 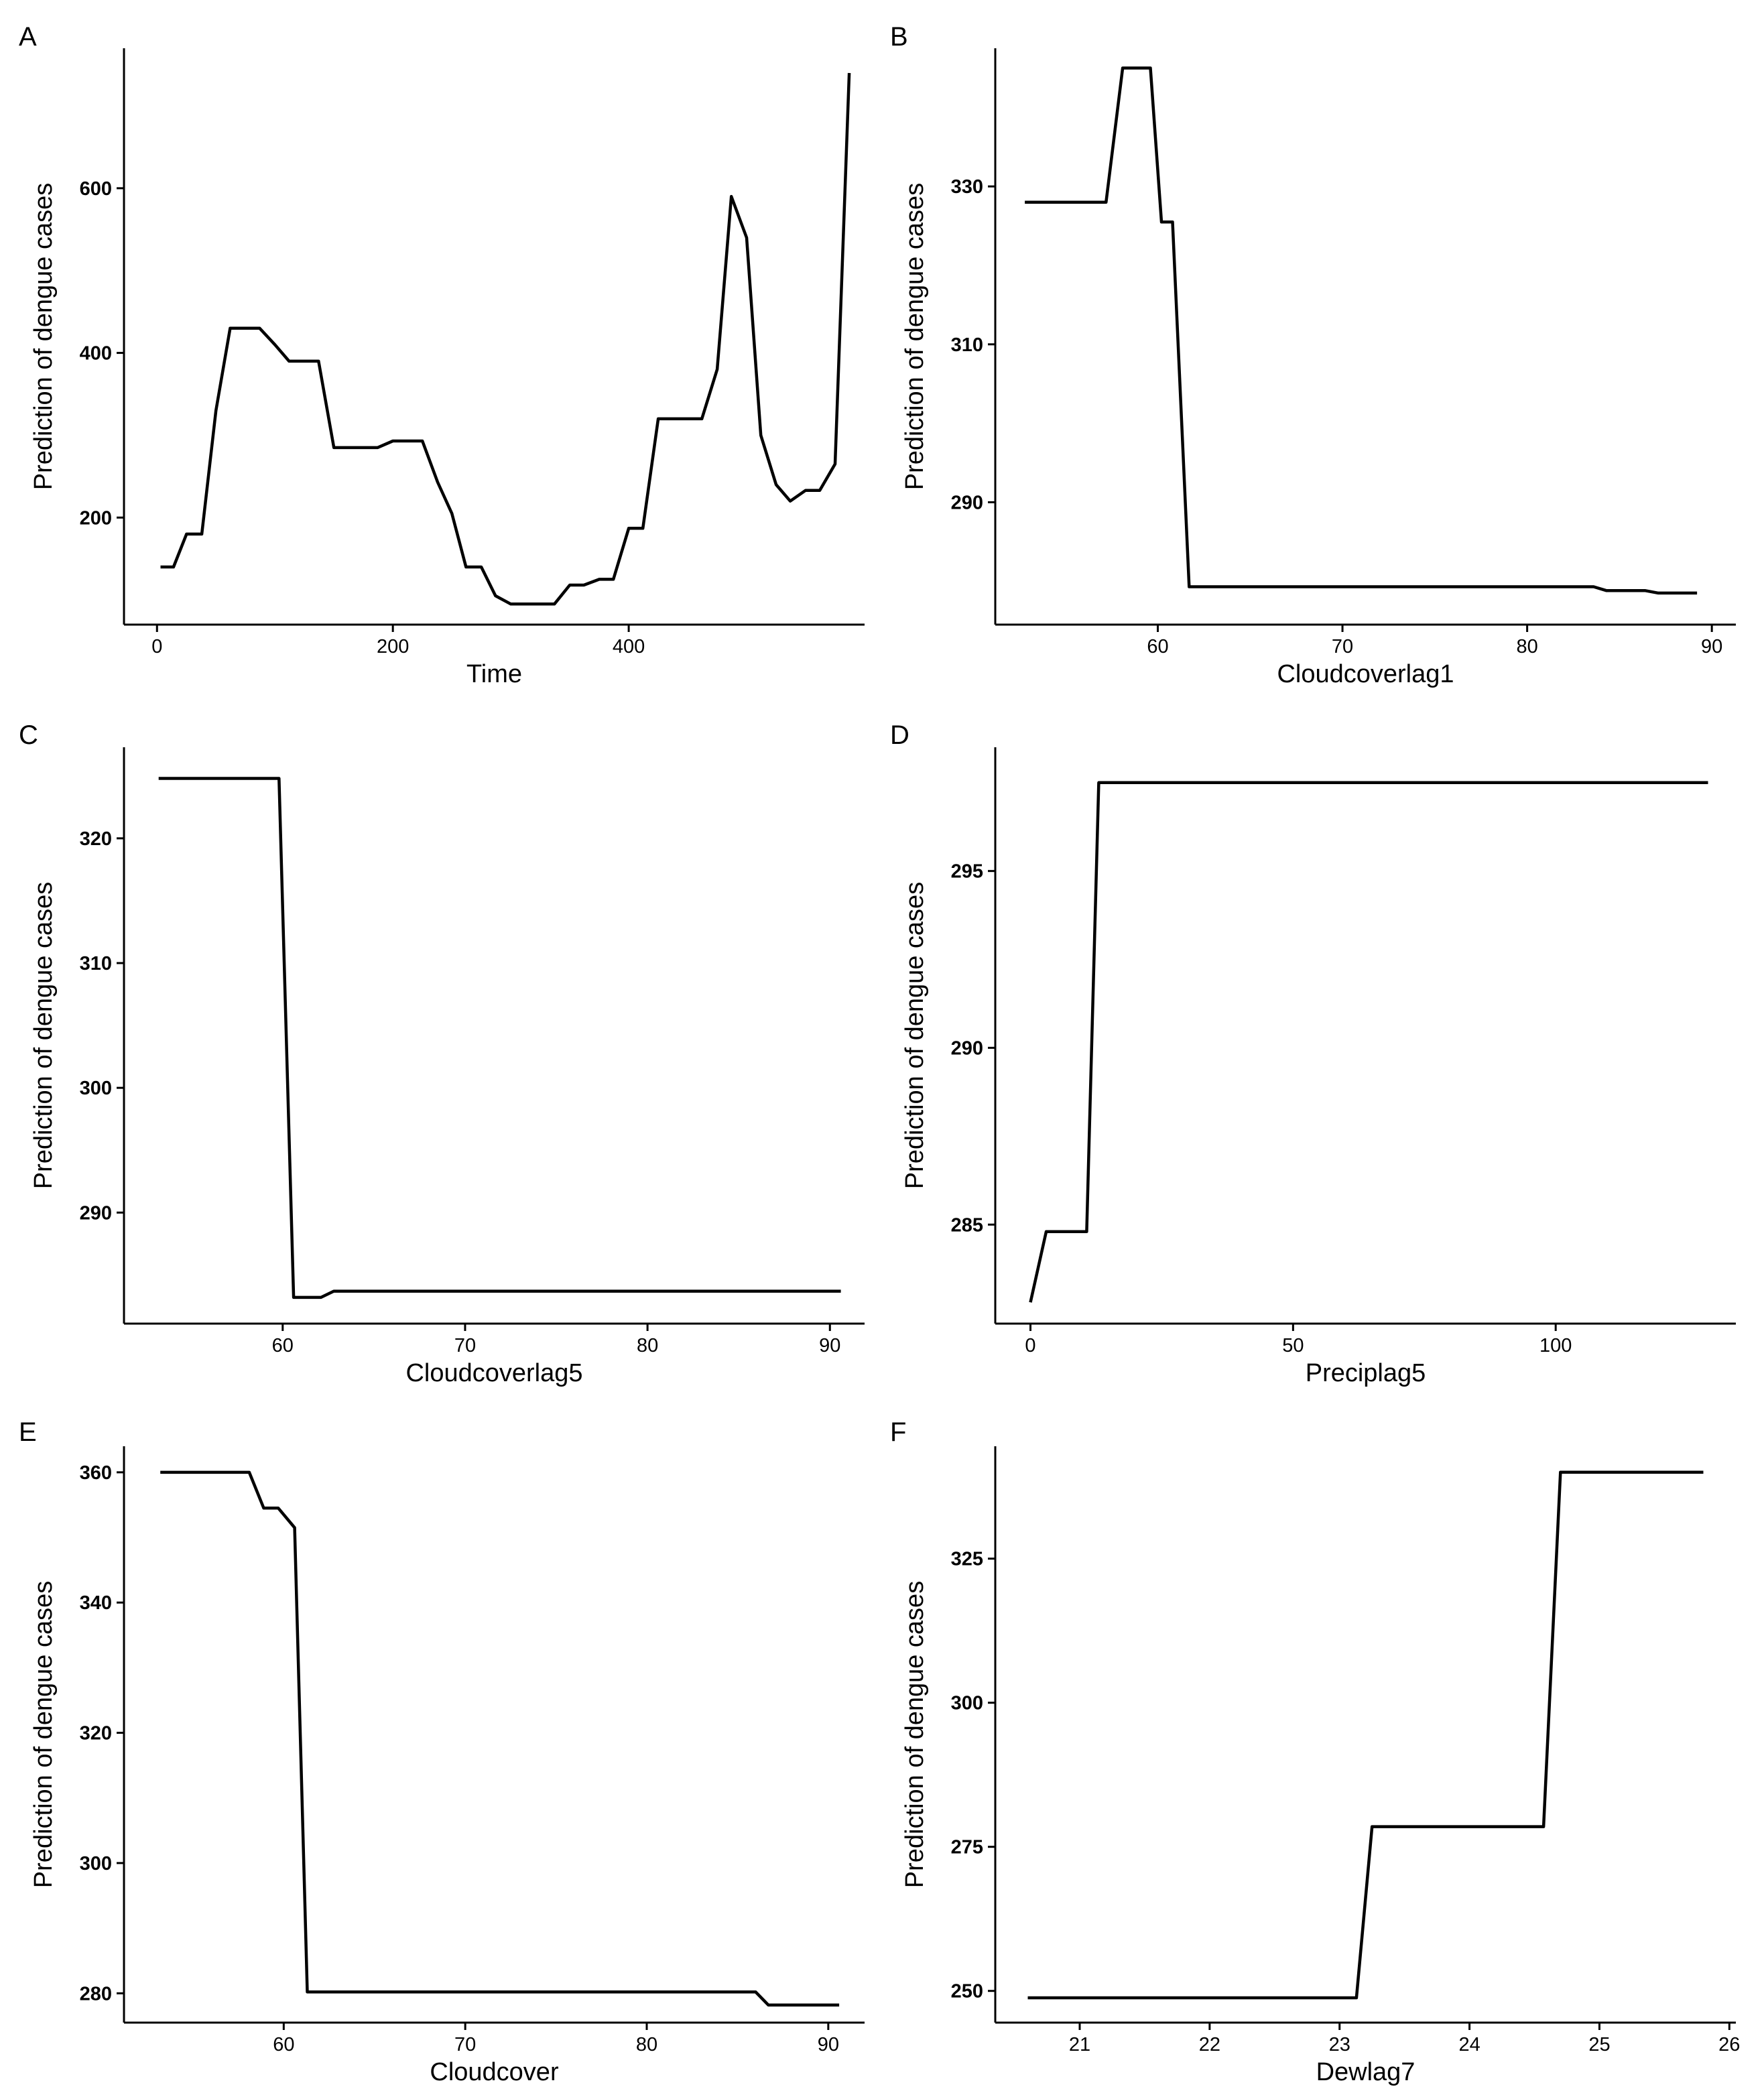 What do you see at coordinates (830, 1345) in the screenshot?
I see `panel-C-x-tick-label: 90` at bounding box center [830, 1345].